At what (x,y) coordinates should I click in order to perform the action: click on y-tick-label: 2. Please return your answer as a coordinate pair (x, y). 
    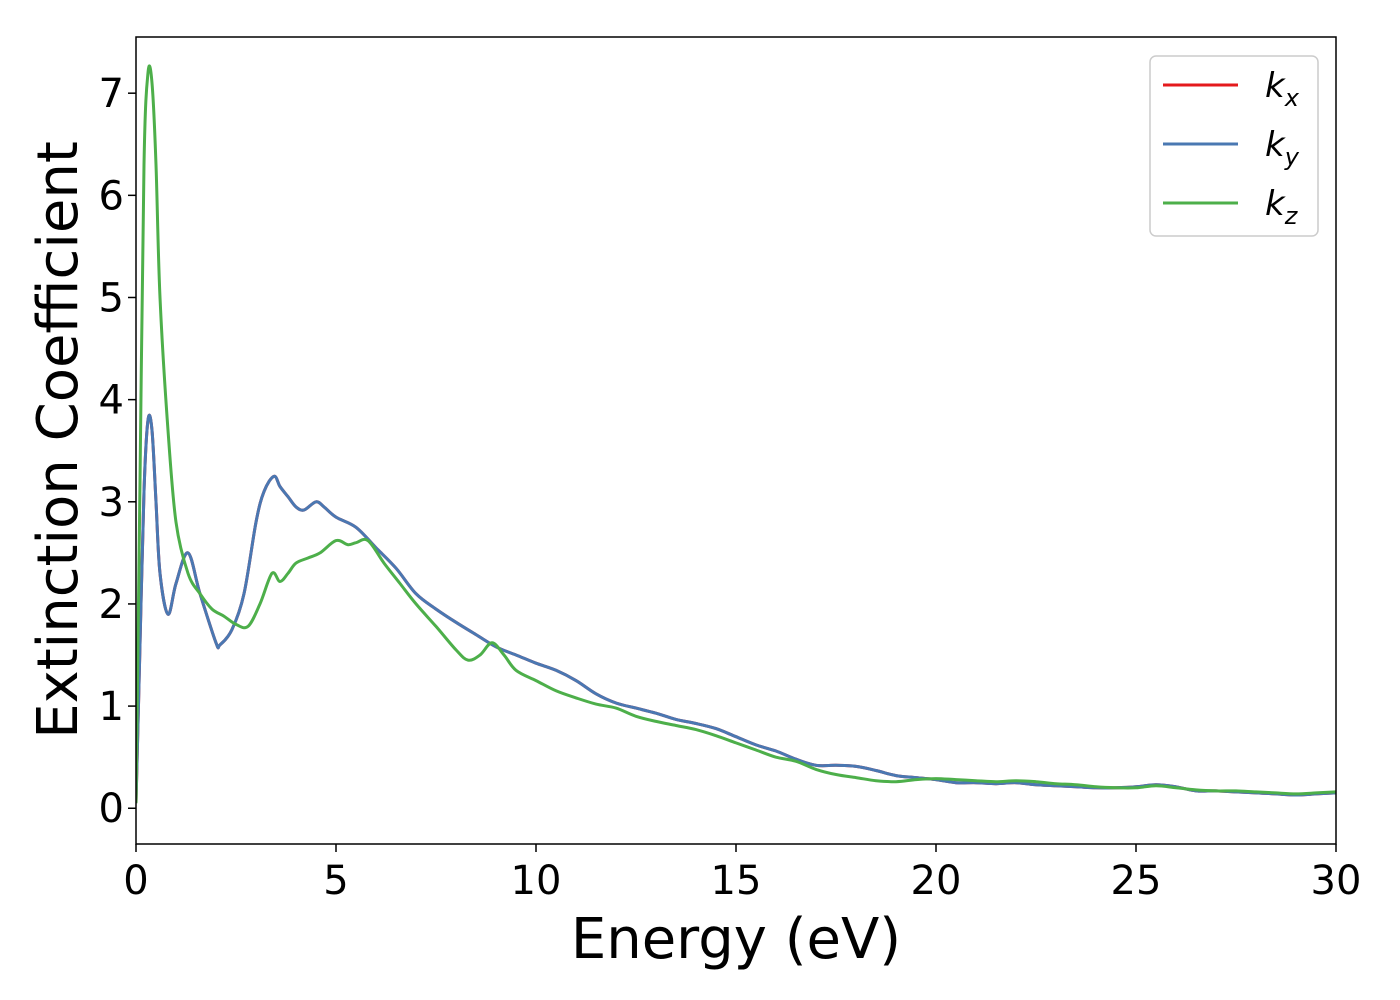
    Looking at the image, I should click on (111, 605).